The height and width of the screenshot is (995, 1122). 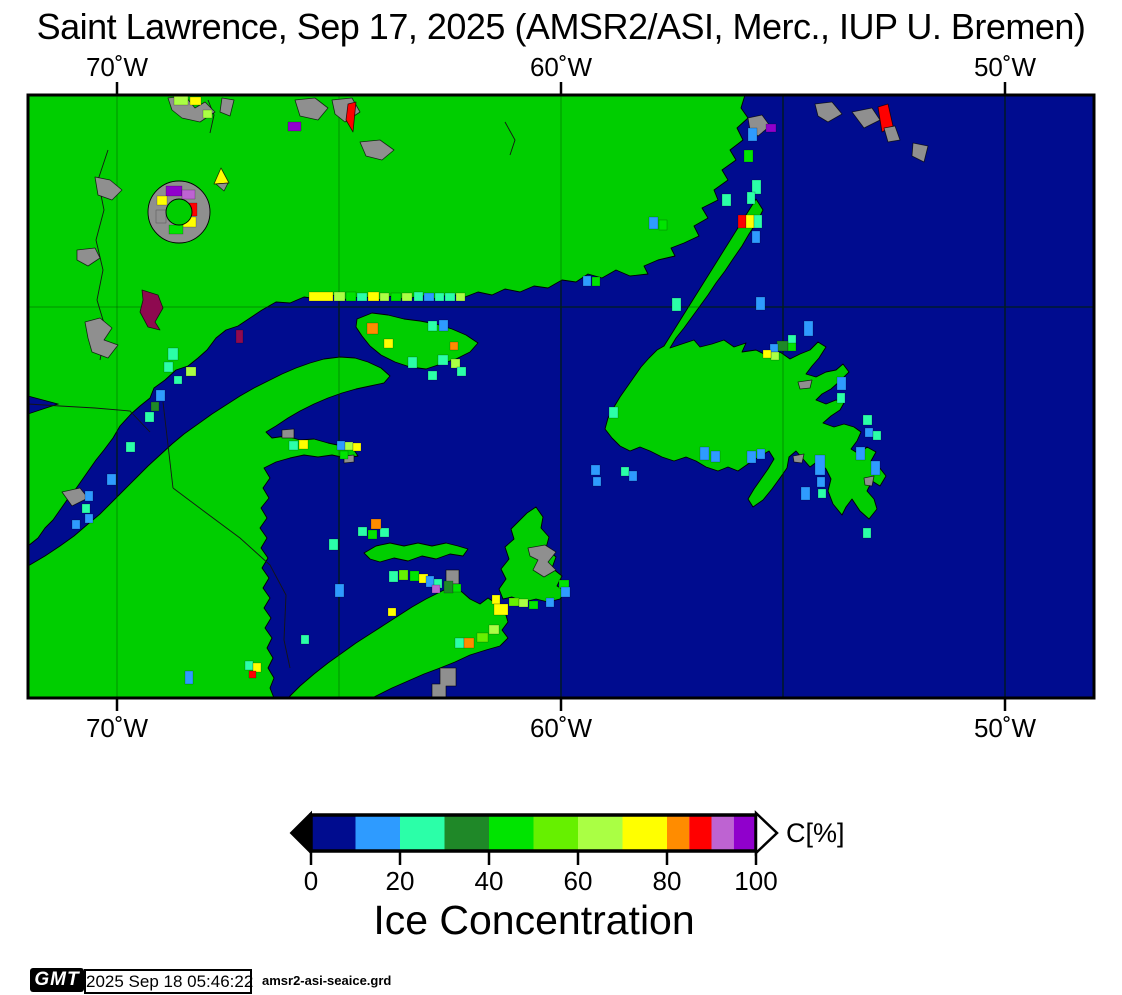 I want to click on bottom-lon-label: 50˚W, so click(x=1005, y=728).